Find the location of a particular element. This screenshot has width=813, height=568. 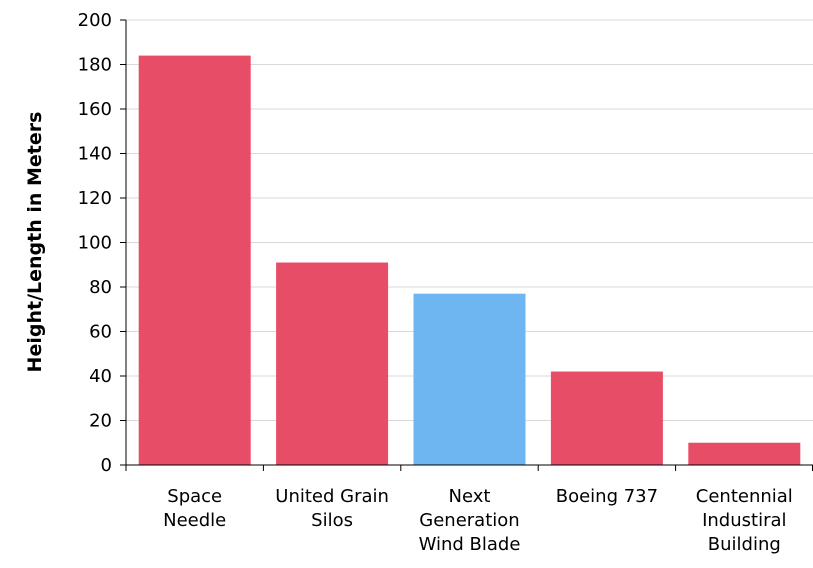

x-category-label: Next Generation Wind Blade is located at coordinates (470, 520).